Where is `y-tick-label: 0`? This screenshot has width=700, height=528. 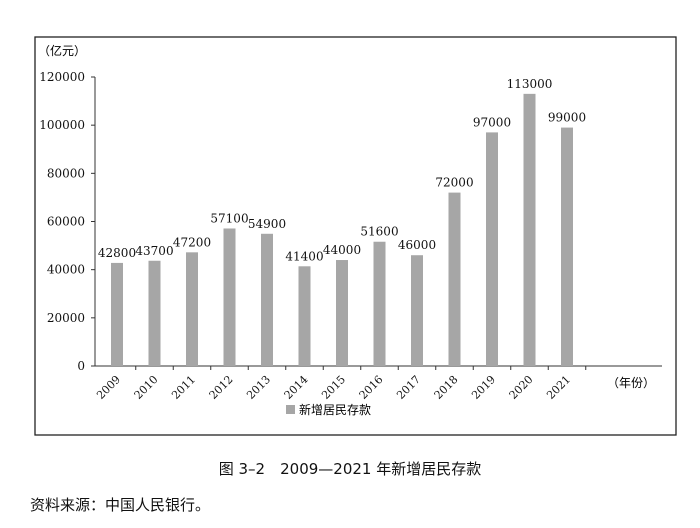 y-tick-label: 0 is located at coordinates (81, 366).